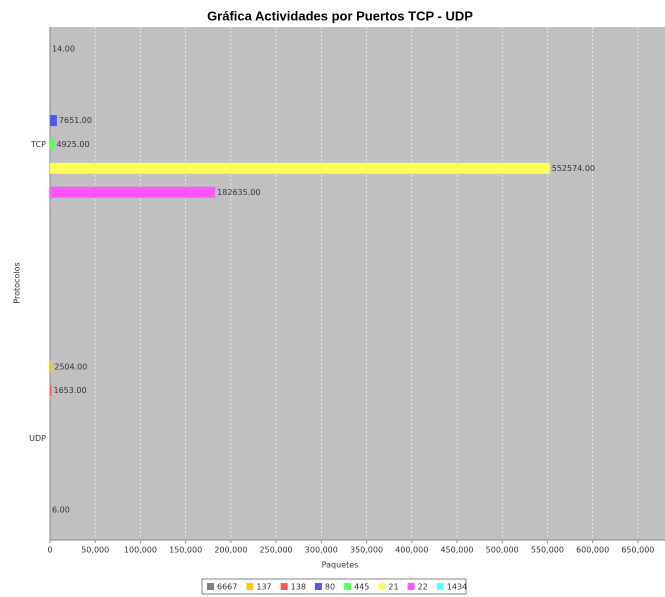  Describe the element at coordinates (75, 120) in the screenshot. I see `value-label: 7651.00` at that location.